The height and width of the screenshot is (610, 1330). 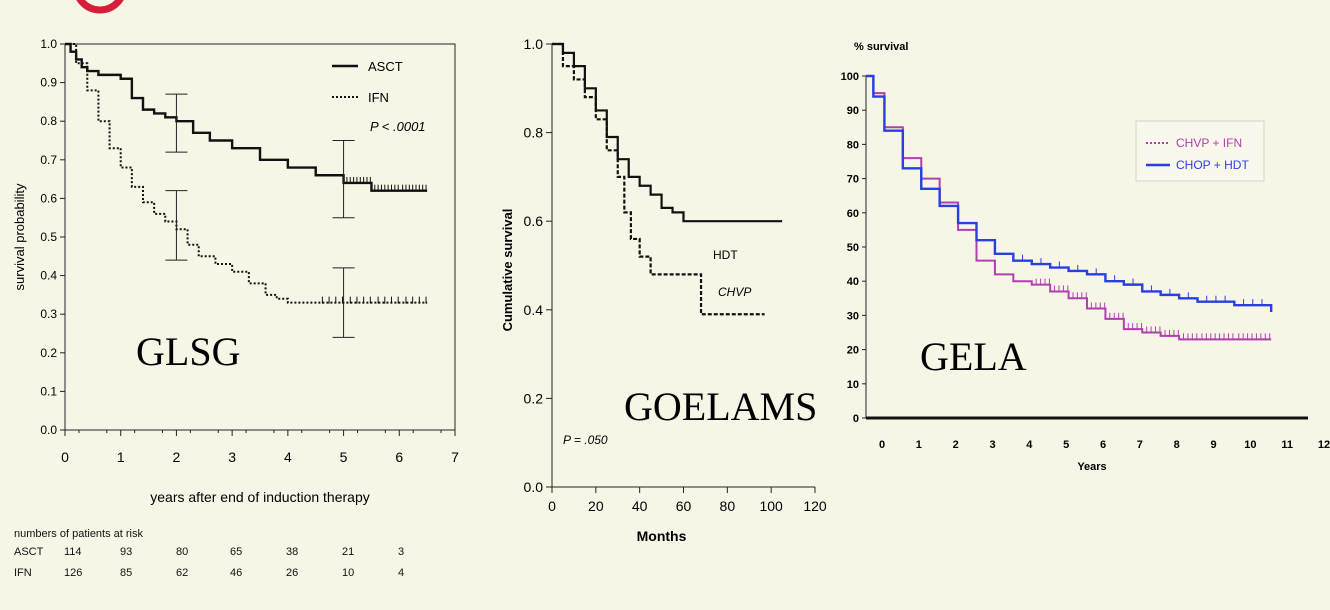 I want to click on x-tick-label: 20, so click(x=596, y=506).